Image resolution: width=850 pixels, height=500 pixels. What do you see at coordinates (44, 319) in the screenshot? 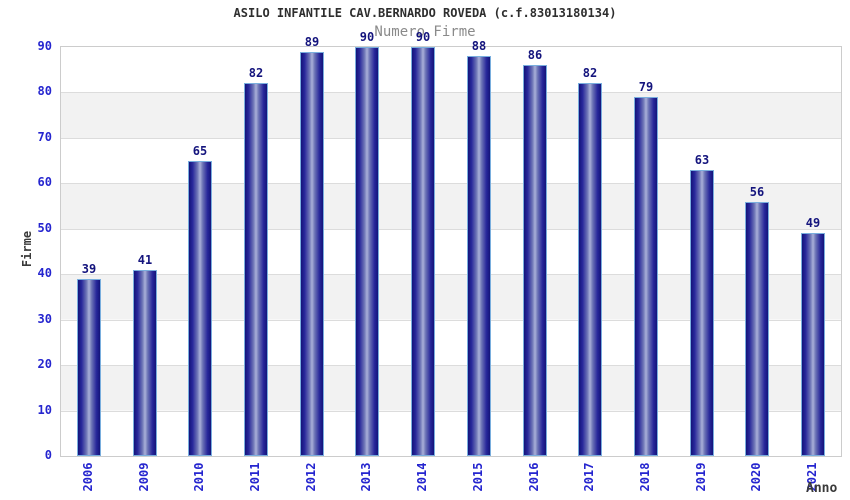
I see `y-tick-label-30: 30` at bounding box center [44, 319].